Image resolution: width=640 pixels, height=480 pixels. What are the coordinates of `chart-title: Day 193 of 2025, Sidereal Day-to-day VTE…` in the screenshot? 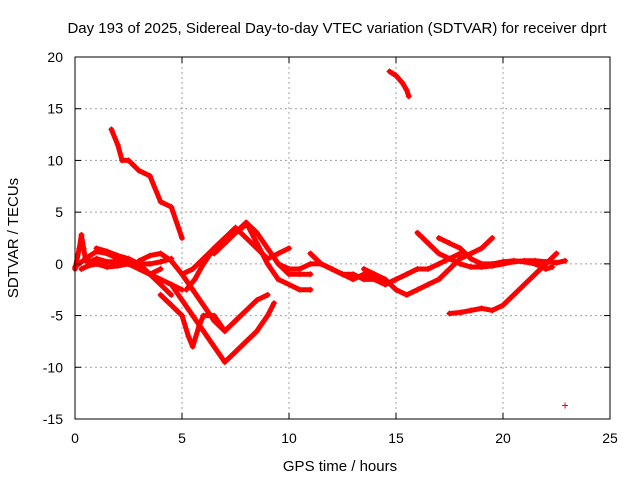 It's located at (337, 28).